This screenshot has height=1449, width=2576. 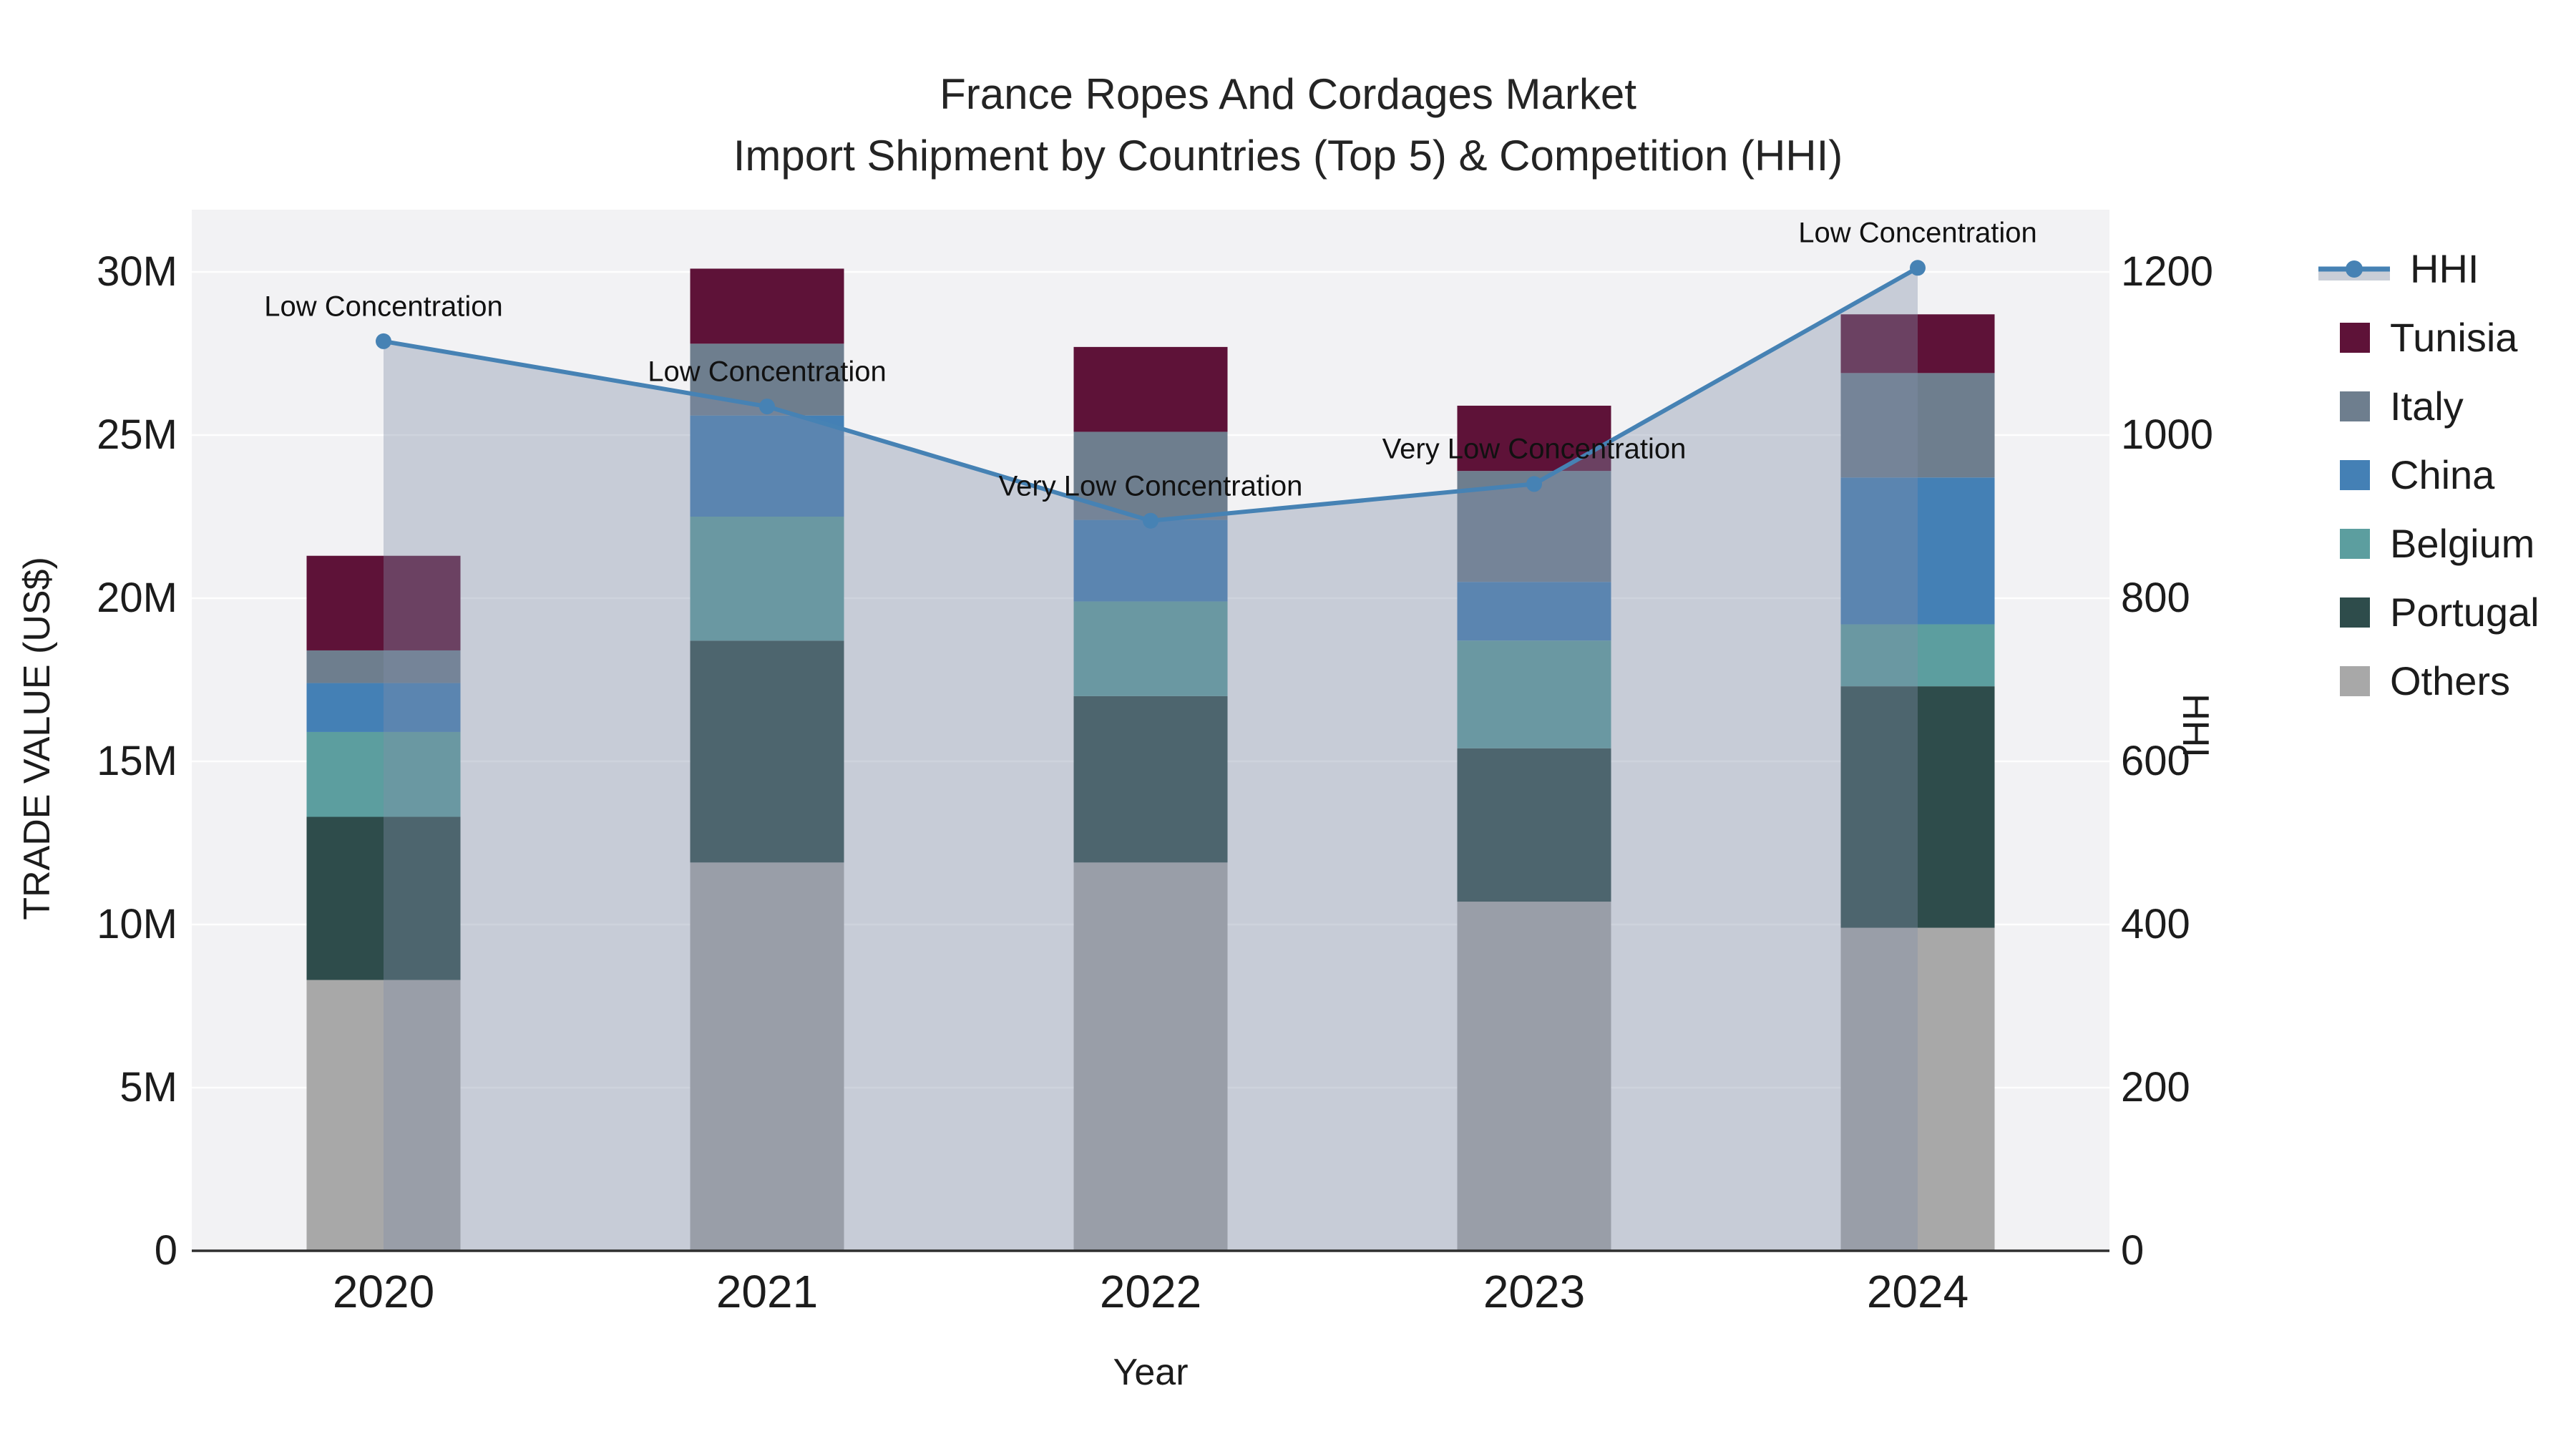 I want to click on annotation-2022: Very Low Concentration, so click(x=1150, y=486).